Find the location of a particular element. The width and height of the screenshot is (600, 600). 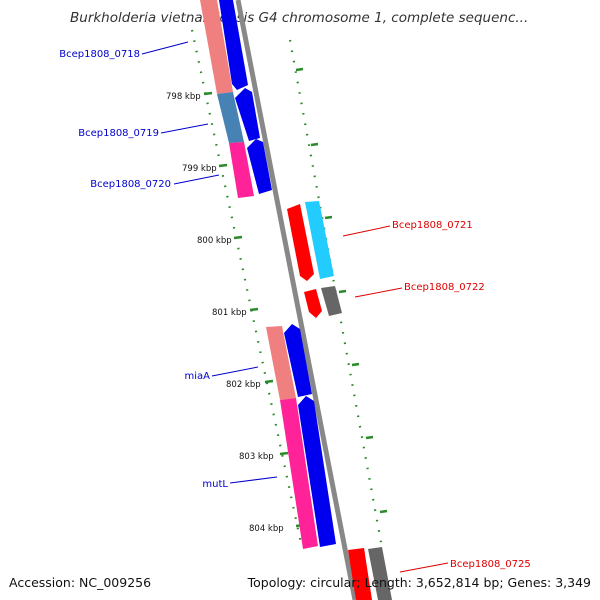

gene-0718-outer-band is located at coordinates (216, 47).